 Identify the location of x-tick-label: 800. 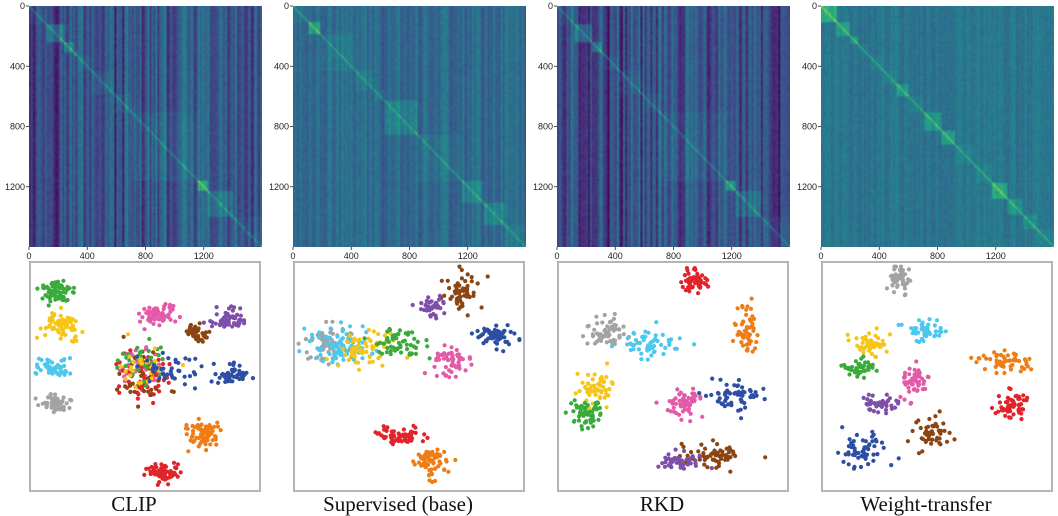
(409, 256).